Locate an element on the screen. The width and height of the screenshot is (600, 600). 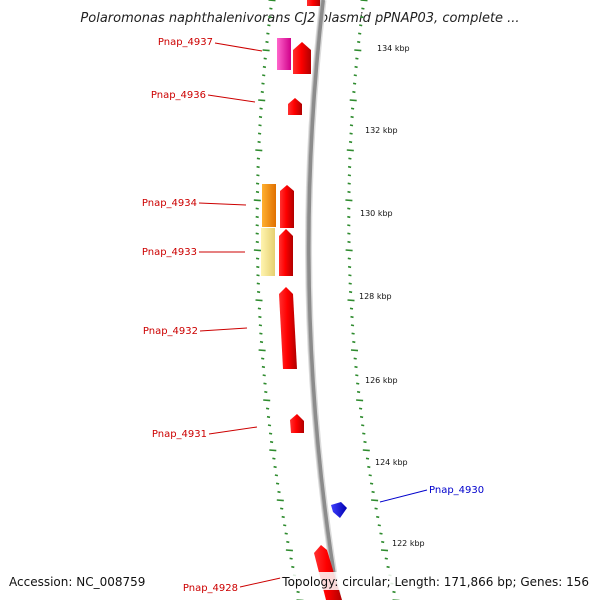
scale-label-126kbp: 126 kbp is located at coordinates (381, 380).